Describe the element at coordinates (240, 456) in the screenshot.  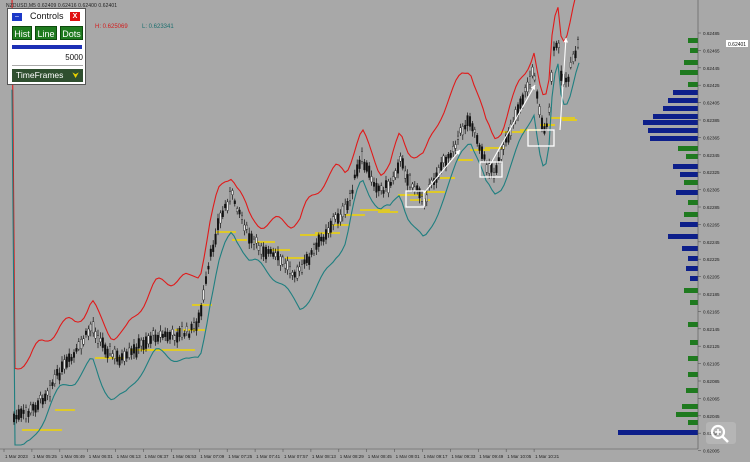
I see `time-tick-label: 1 Mar 07:25` at that location.